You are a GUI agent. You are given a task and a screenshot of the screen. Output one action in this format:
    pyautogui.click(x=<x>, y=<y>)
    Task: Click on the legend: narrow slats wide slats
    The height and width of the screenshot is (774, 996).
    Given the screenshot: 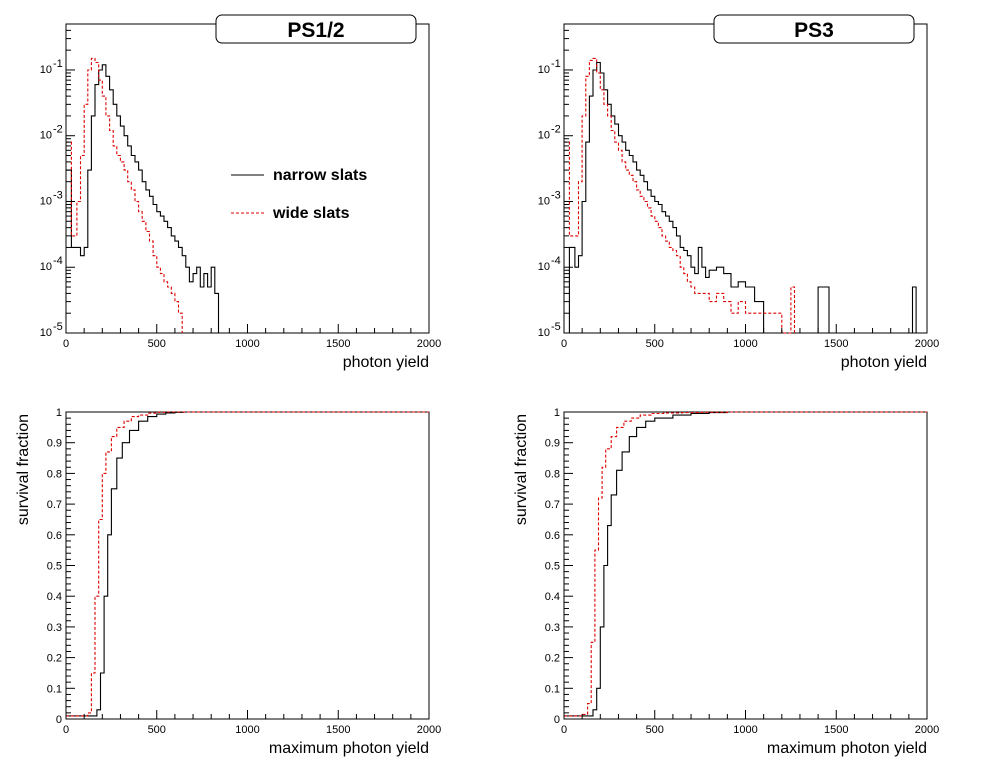 What is the action you would take?
    pyautogui.click(x=299, y=194)
    